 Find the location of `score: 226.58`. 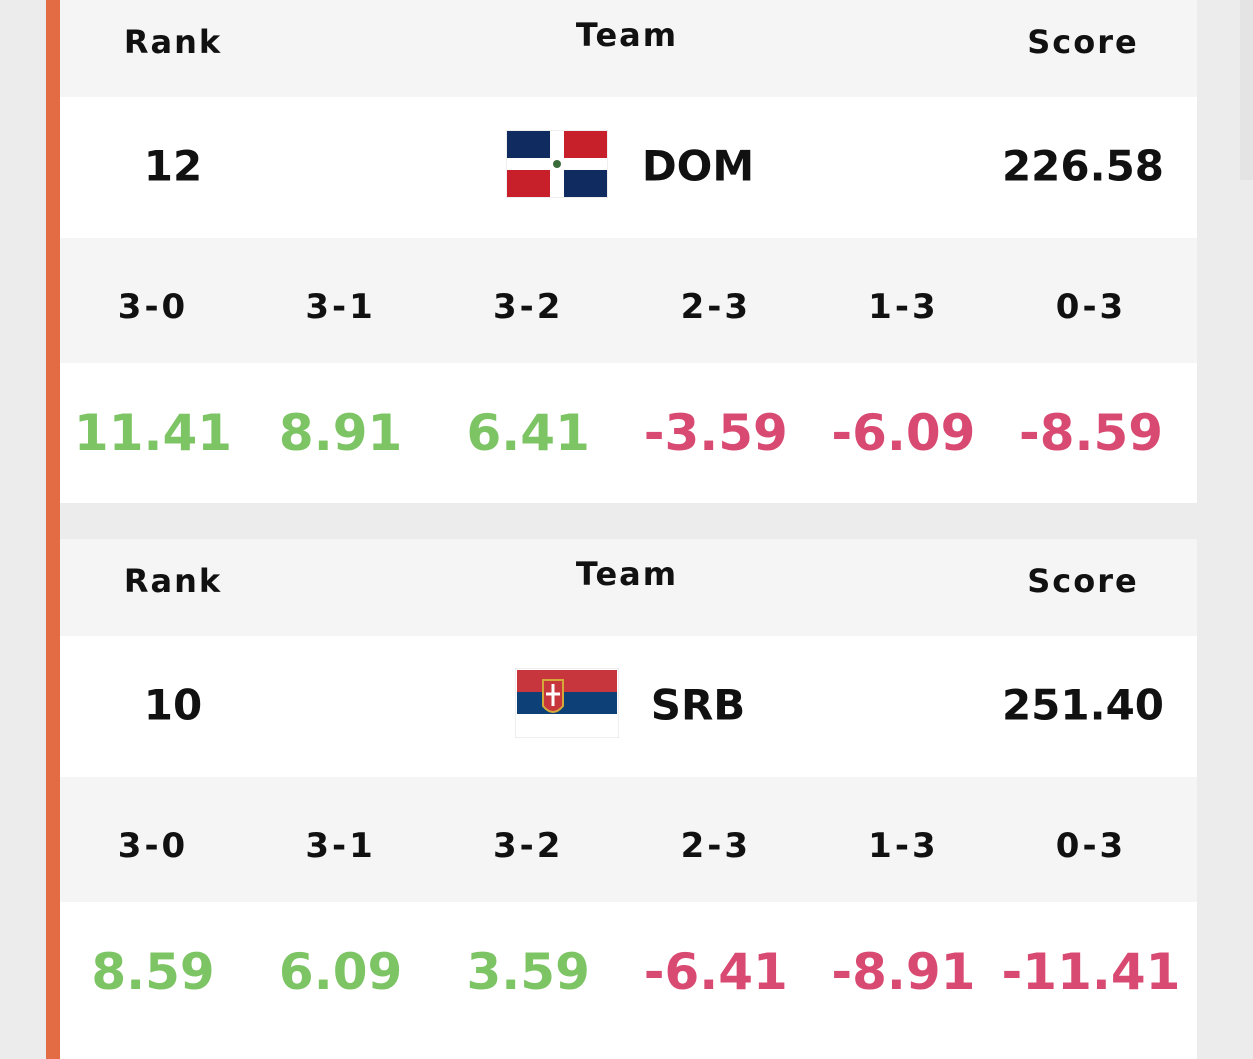

score: 226.58 is located at coordinates (1083, 166).